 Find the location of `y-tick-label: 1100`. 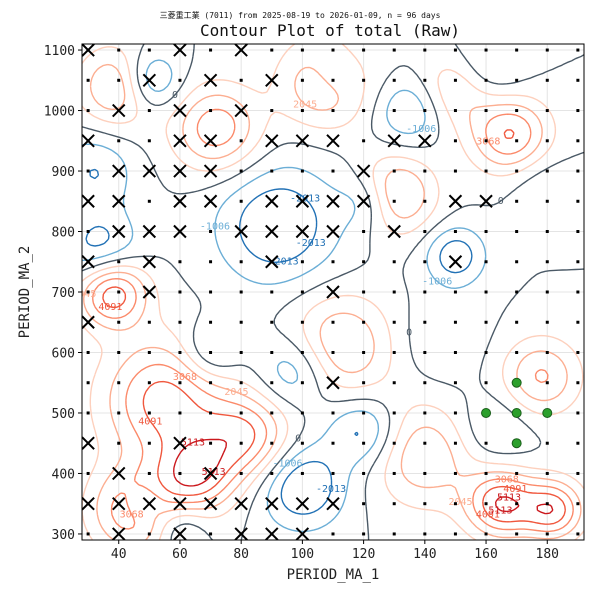

y-tick-label: 1100 is located at coordinates (59, 51).